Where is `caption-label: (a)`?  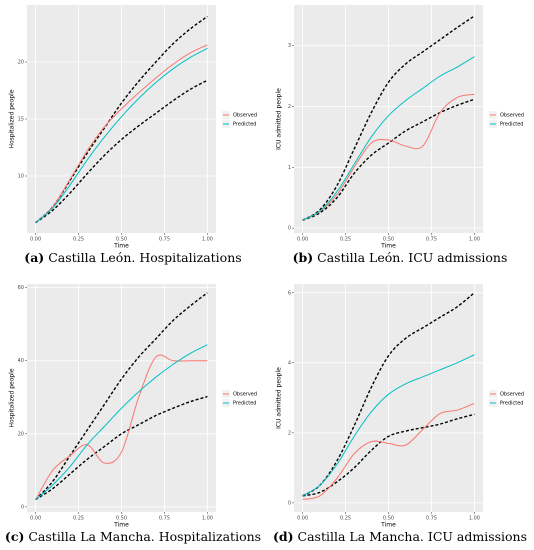 caption-label: (a) is located at coordinates (34, 257).